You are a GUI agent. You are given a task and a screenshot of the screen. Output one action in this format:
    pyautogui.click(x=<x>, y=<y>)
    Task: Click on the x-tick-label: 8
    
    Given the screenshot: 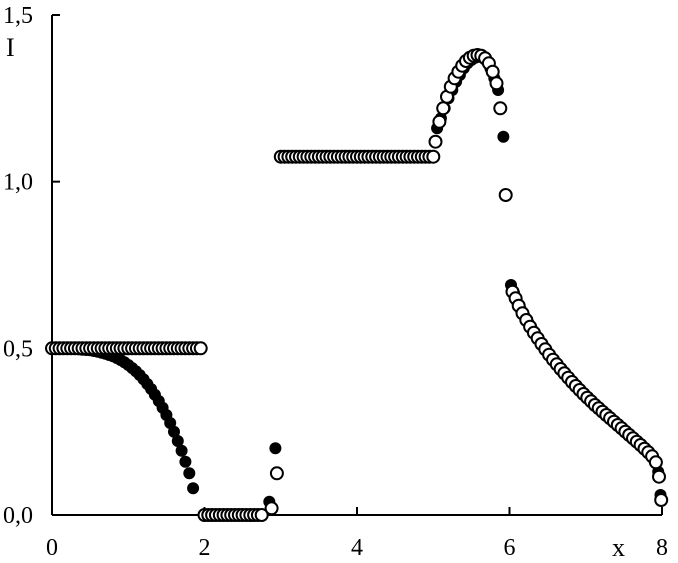 What is the action you would take?
    pyautogui.click(x=662, y=548)
    